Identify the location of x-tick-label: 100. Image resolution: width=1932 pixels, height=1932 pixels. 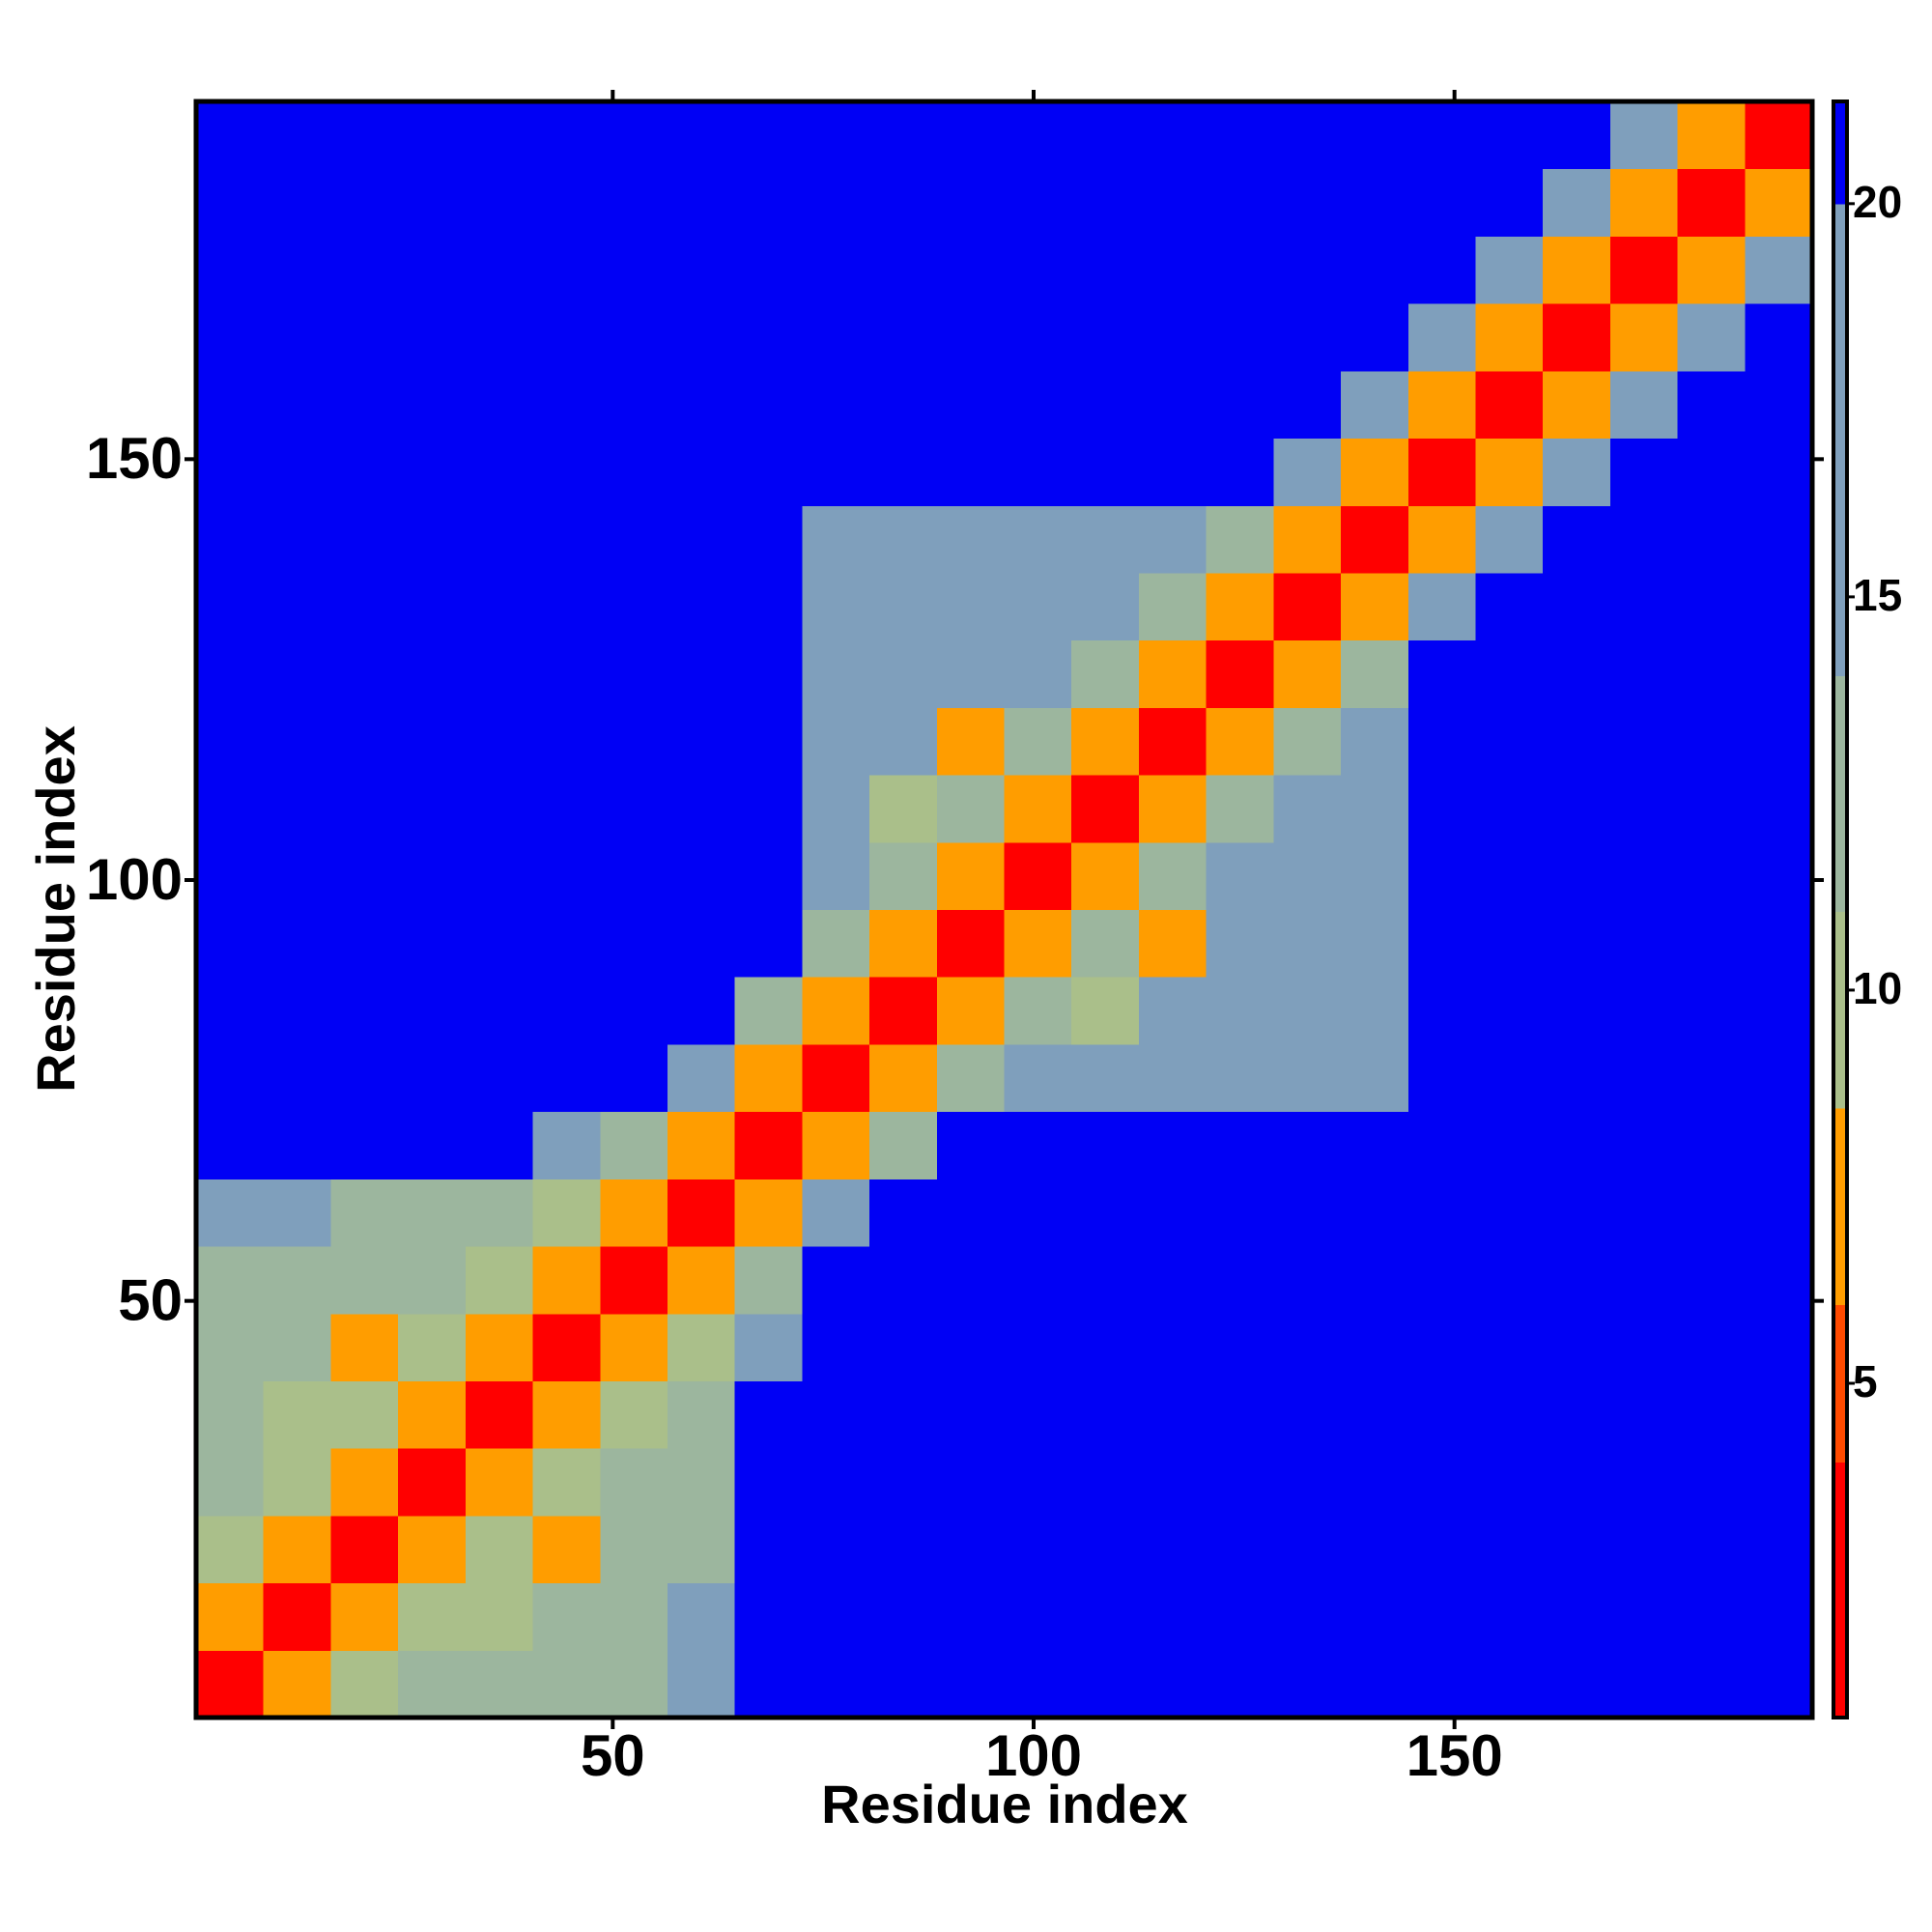
(1033, 1755).